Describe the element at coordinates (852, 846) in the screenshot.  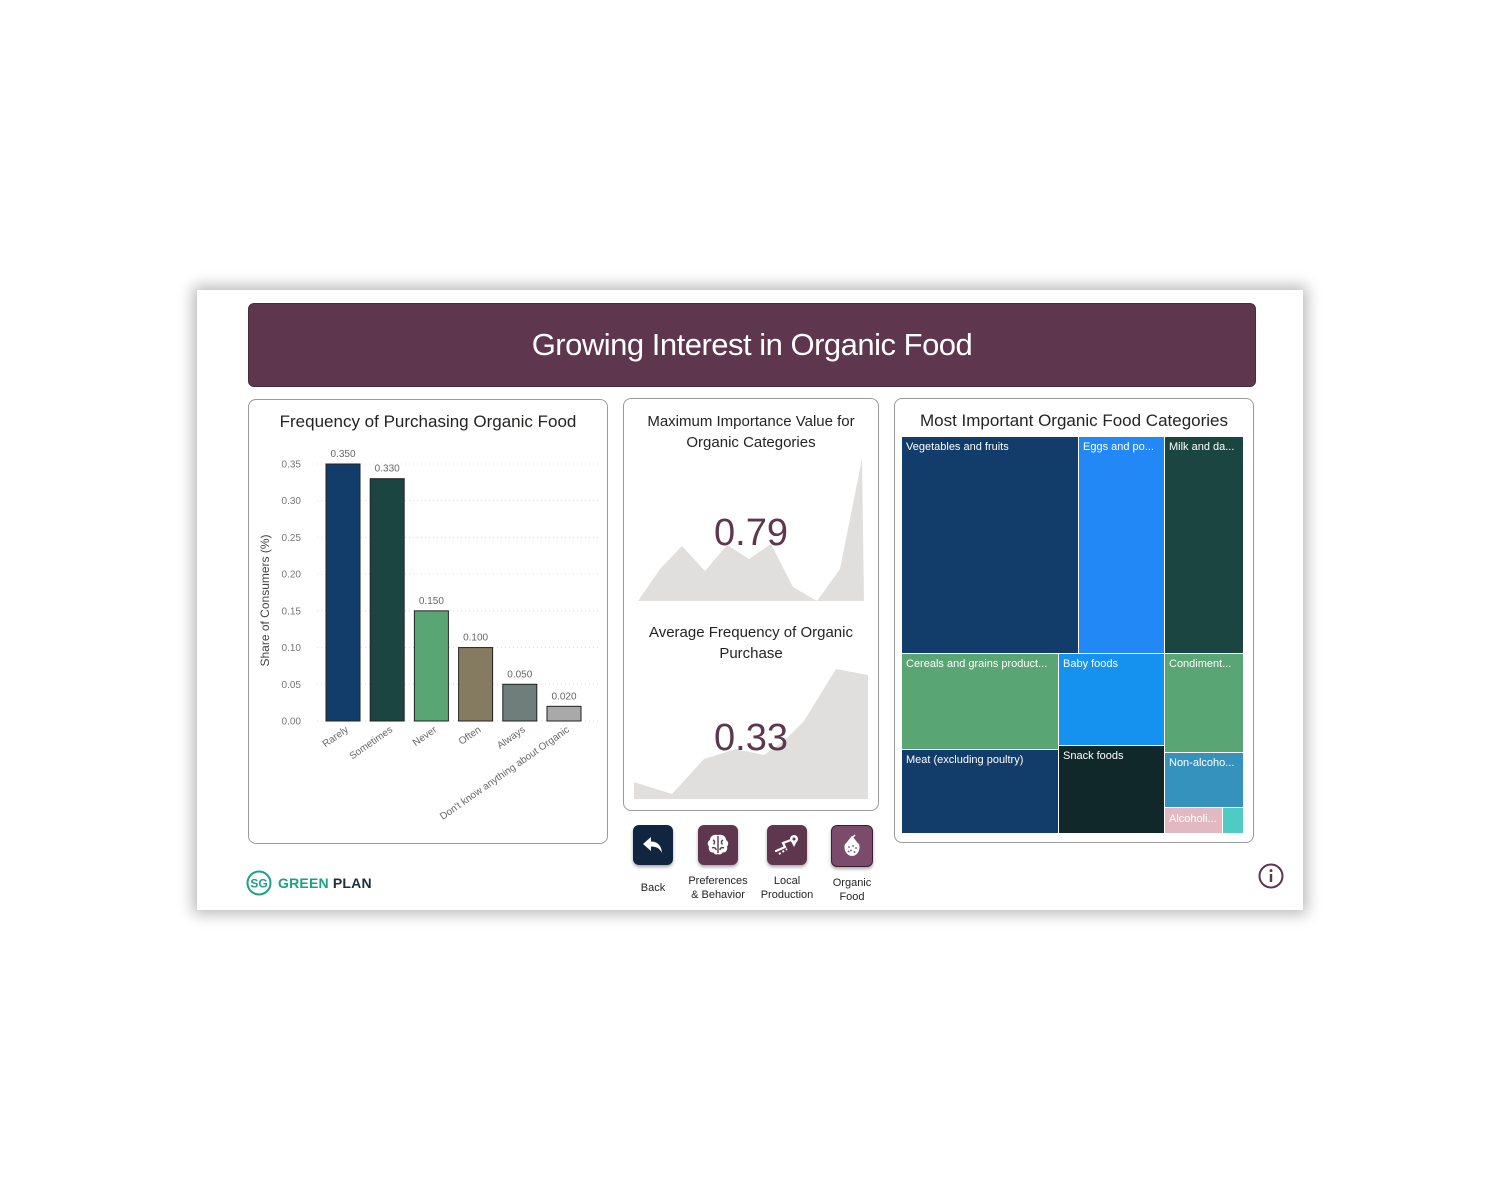
I see `strawberry-icon` at that location.